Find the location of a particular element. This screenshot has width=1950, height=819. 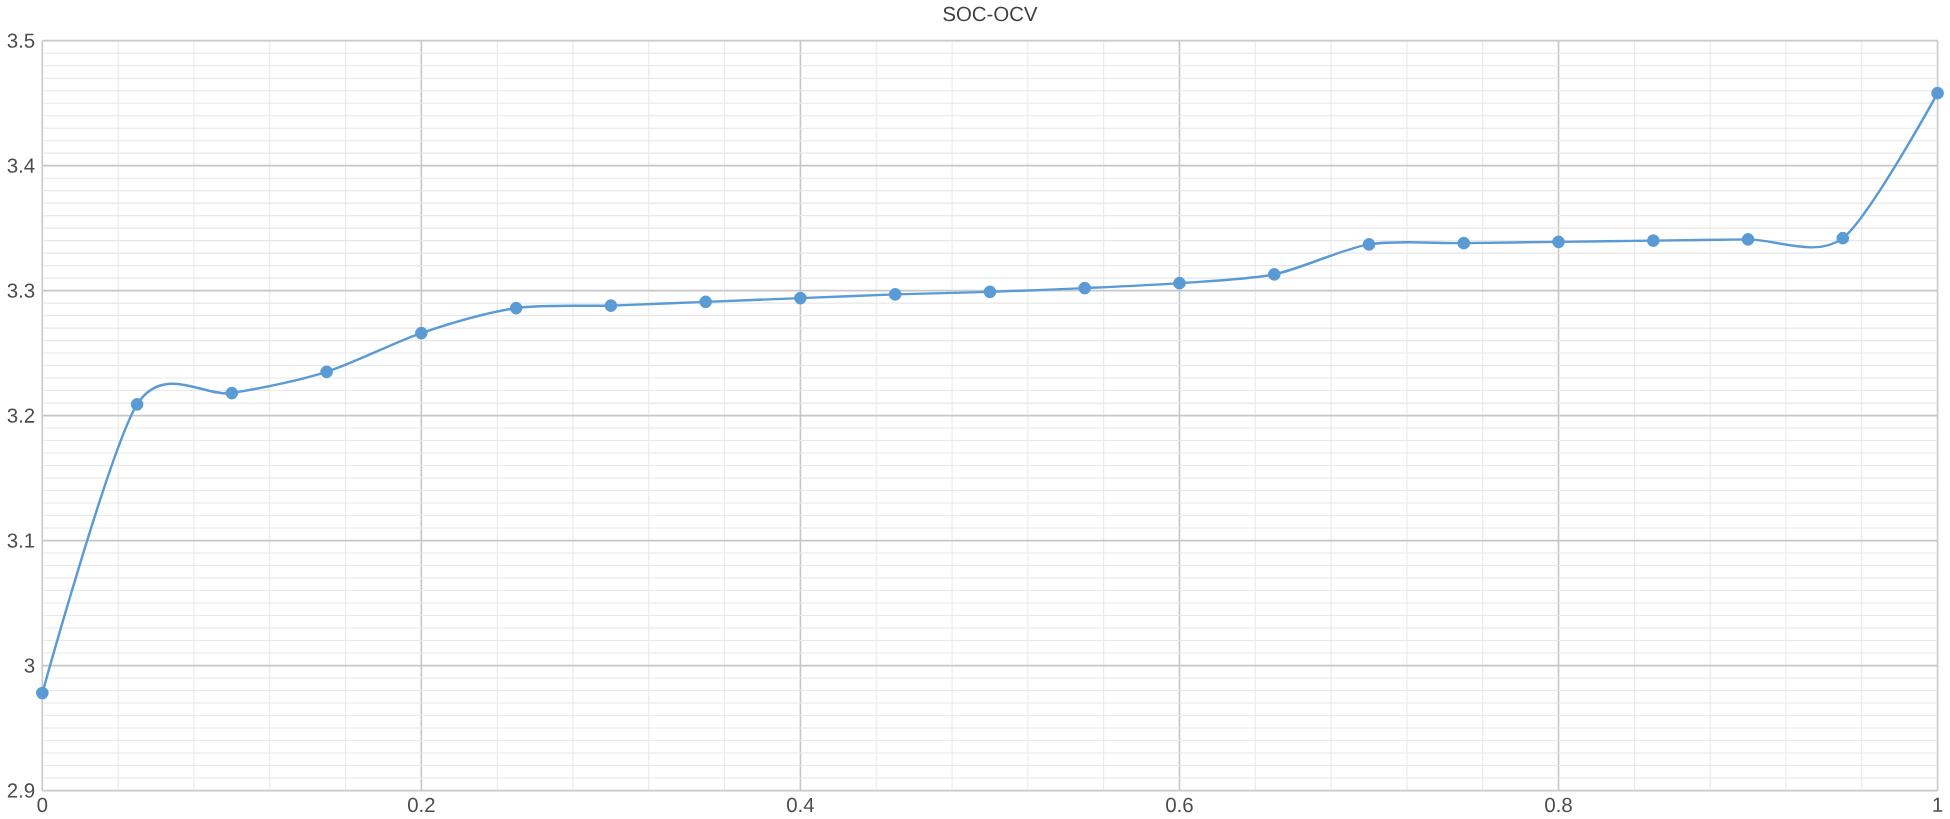

y-tick-label: 3 is located at coordinates (29, 665).